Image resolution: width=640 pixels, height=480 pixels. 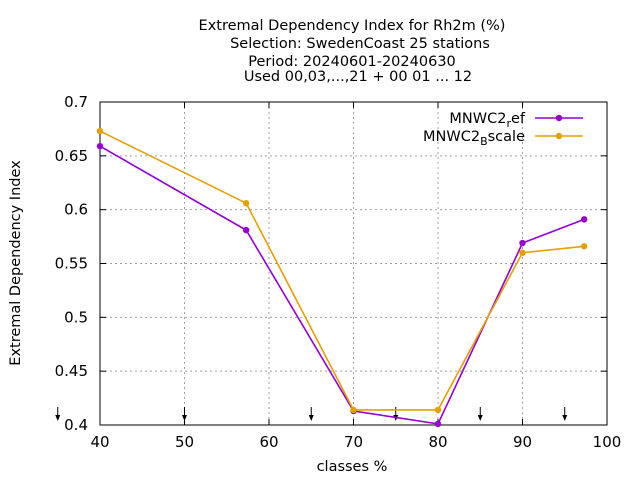 What do you see at coordinates (71, 156) in the screenshot?
I see `y-tick-label: 0.65` at bounding box center [71, 156].